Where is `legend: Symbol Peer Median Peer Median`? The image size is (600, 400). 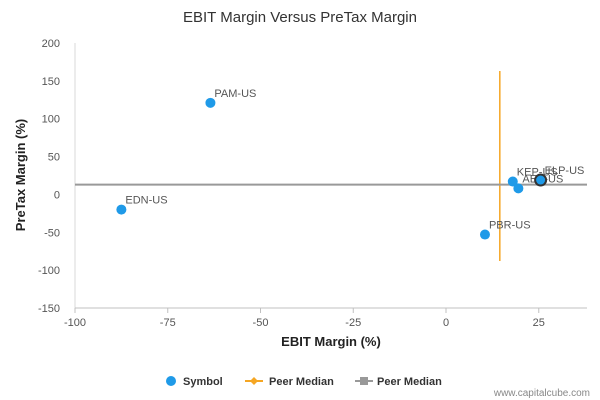 legend: Symbol Peer Median Peer Median is located at coordinates (304, 382).